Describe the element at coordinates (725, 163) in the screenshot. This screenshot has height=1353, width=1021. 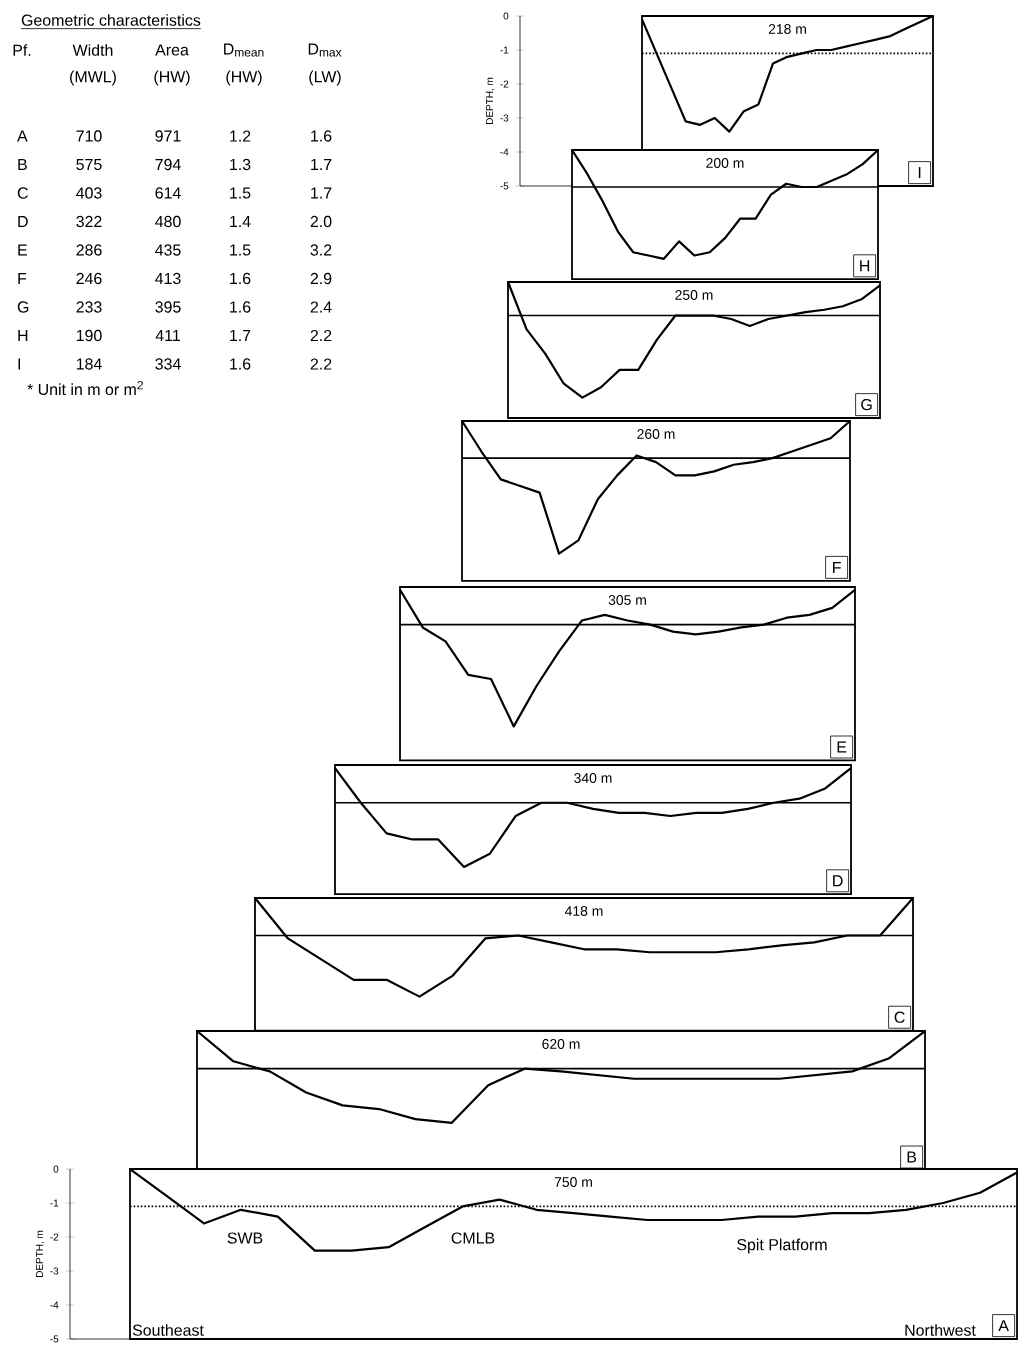
I see `annotation: 200 m` at that location.